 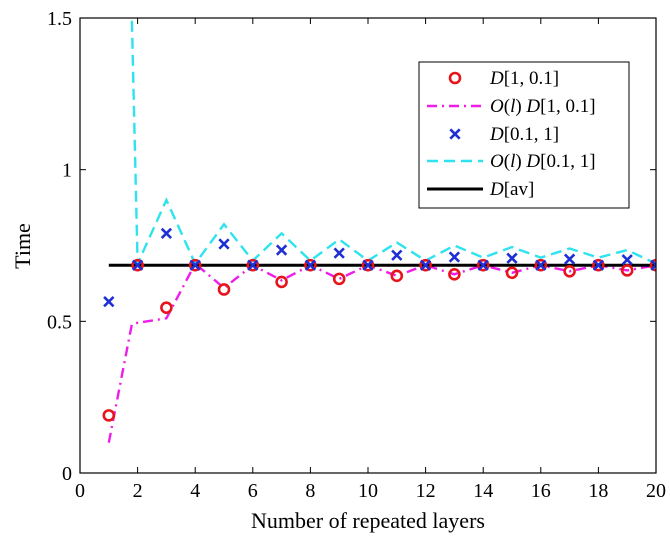 I want to click on x-tick-label: 12, so click(x=426, y=491).